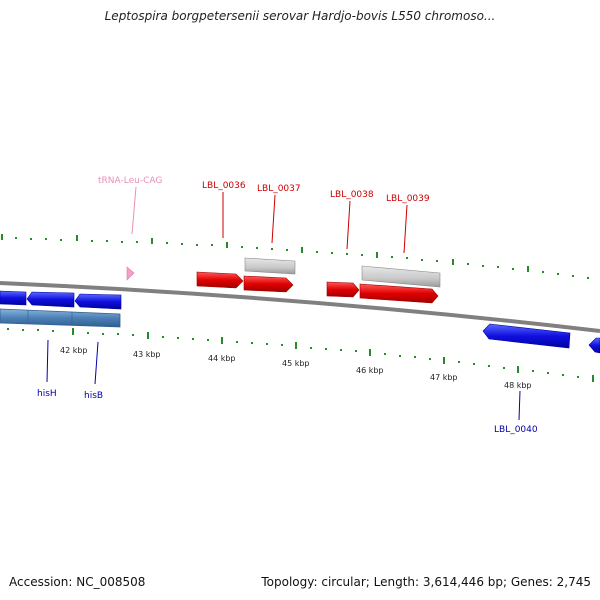 This screenshot has height=600, width=600. Describe the element at coordinates (93, 396) in the screenshot. I see `label-hisb: hisB` at that location.